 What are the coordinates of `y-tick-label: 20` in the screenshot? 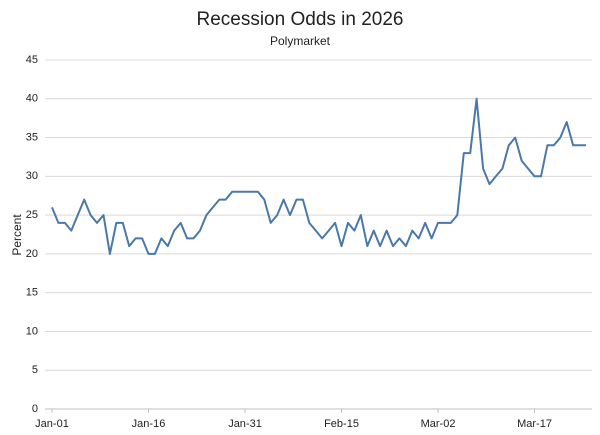 It's located at (32, 254).